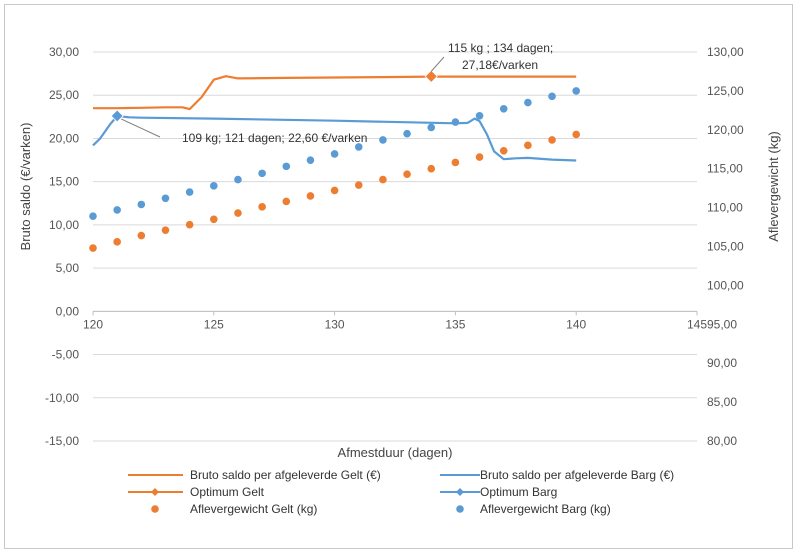  Describe the element at coordinates (455, 324) in the screenshot. I see `x-tick-label: 135` at that location.